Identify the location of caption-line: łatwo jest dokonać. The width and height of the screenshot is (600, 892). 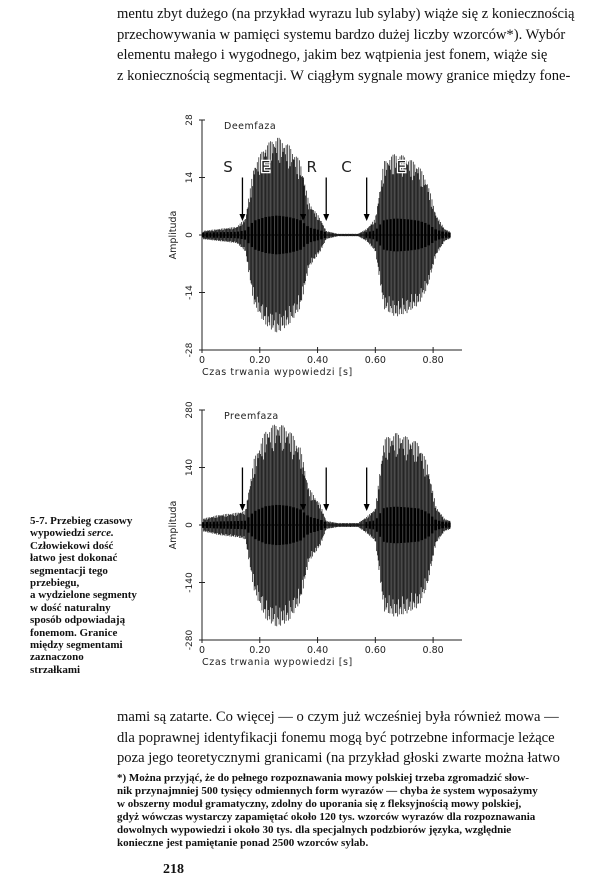
(74, 558).